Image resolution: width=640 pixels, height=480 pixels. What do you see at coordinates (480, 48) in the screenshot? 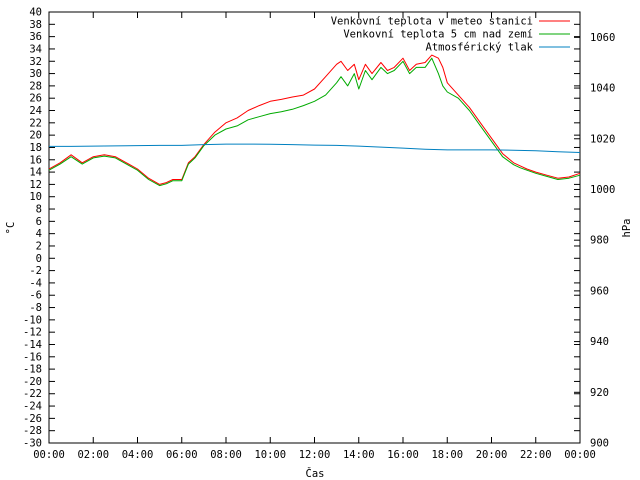
I see `legend-label: Atmosférický tlak` at bounding box center [480, 48].